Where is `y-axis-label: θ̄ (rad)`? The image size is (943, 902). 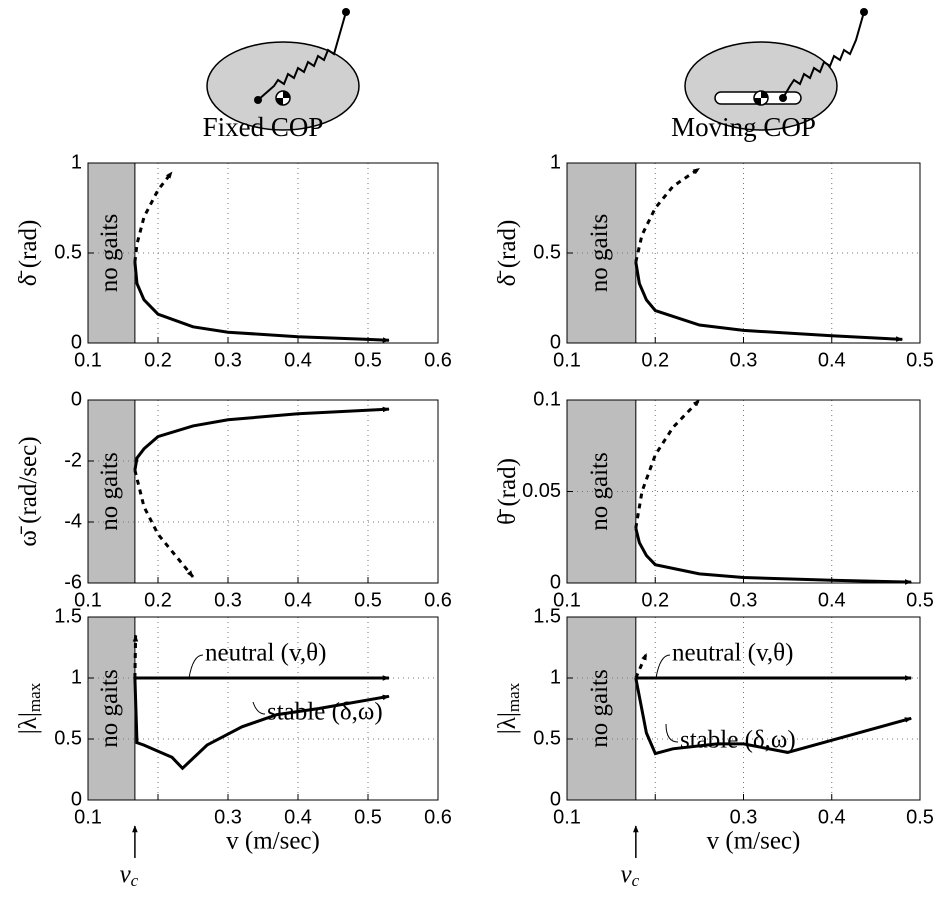
y-axis-label: θ̄ (rad) is located at coordinates (507, 491).